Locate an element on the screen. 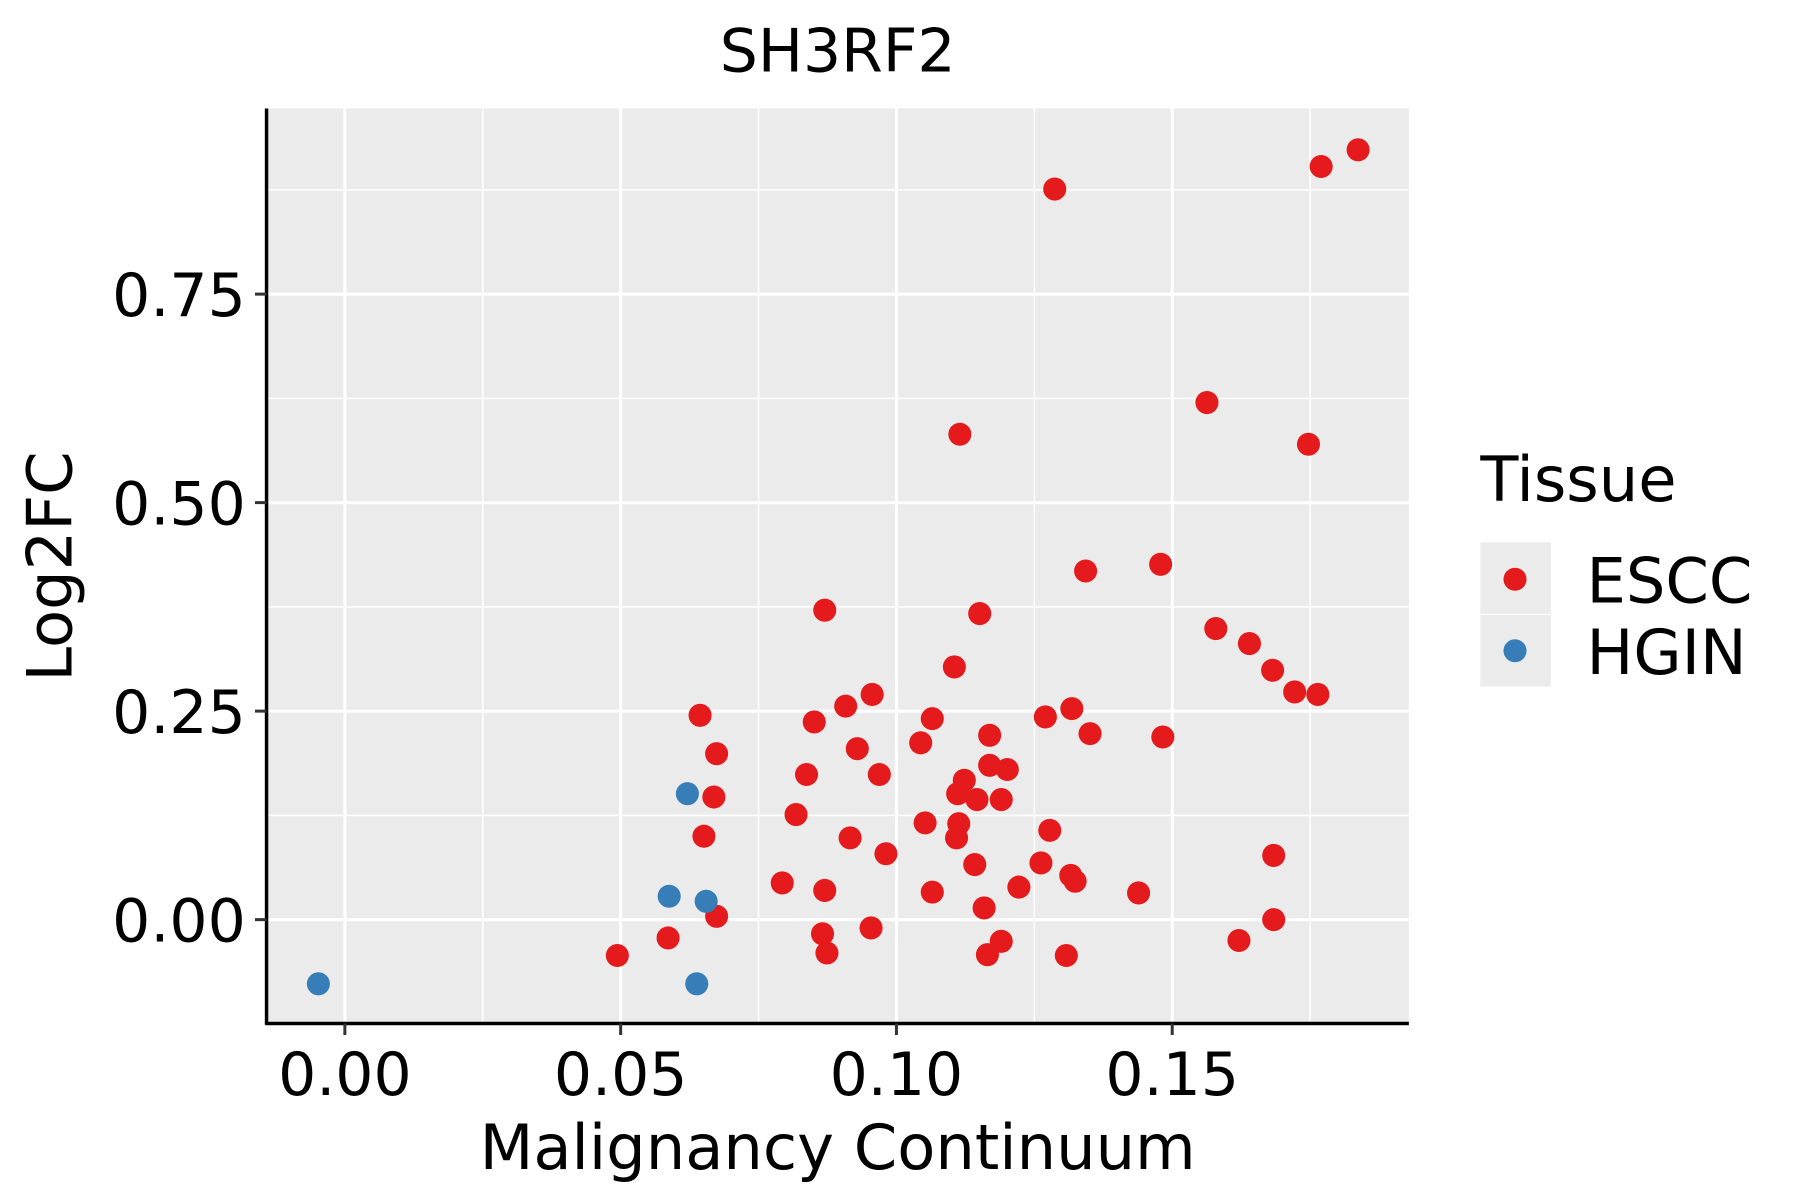 The image size is (1800, 1200). x-tick-label: 0.15 is located at coordinates (1172, 1075).